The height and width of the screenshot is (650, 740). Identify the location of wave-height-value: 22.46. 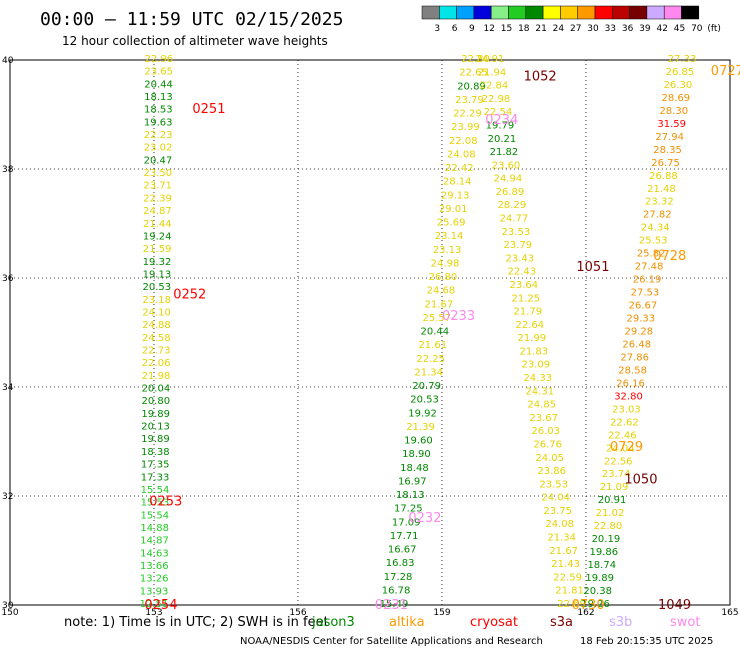
(622, 435).